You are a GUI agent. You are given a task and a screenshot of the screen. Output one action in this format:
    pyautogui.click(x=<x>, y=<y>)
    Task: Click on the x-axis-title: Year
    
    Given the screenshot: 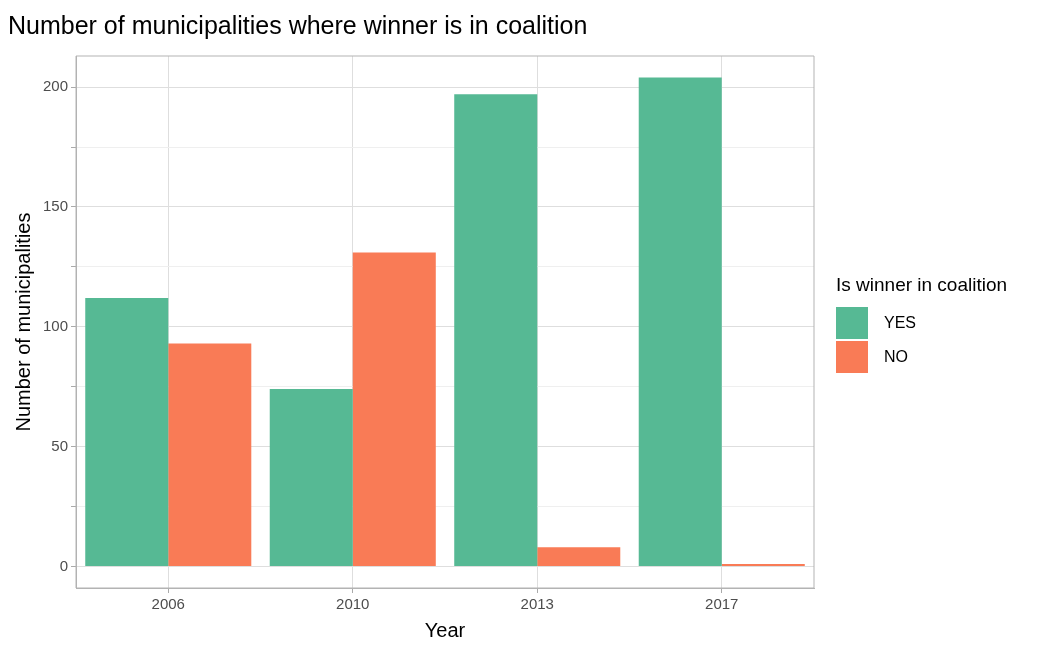 What is the action you would take?
    pyautogui.click(x=445, y=629)
    